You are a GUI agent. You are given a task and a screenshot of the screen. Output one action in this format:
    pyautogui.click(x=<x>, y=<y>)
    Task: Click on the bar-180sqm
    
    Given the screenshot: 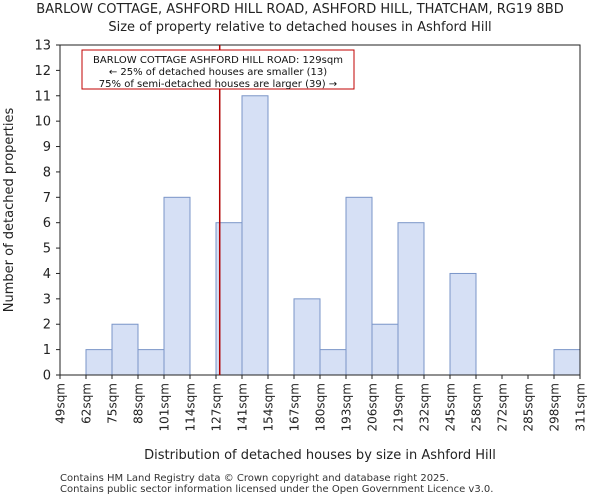 What is the action you would take?
    pyautogui.click(x=333, y=362)
    